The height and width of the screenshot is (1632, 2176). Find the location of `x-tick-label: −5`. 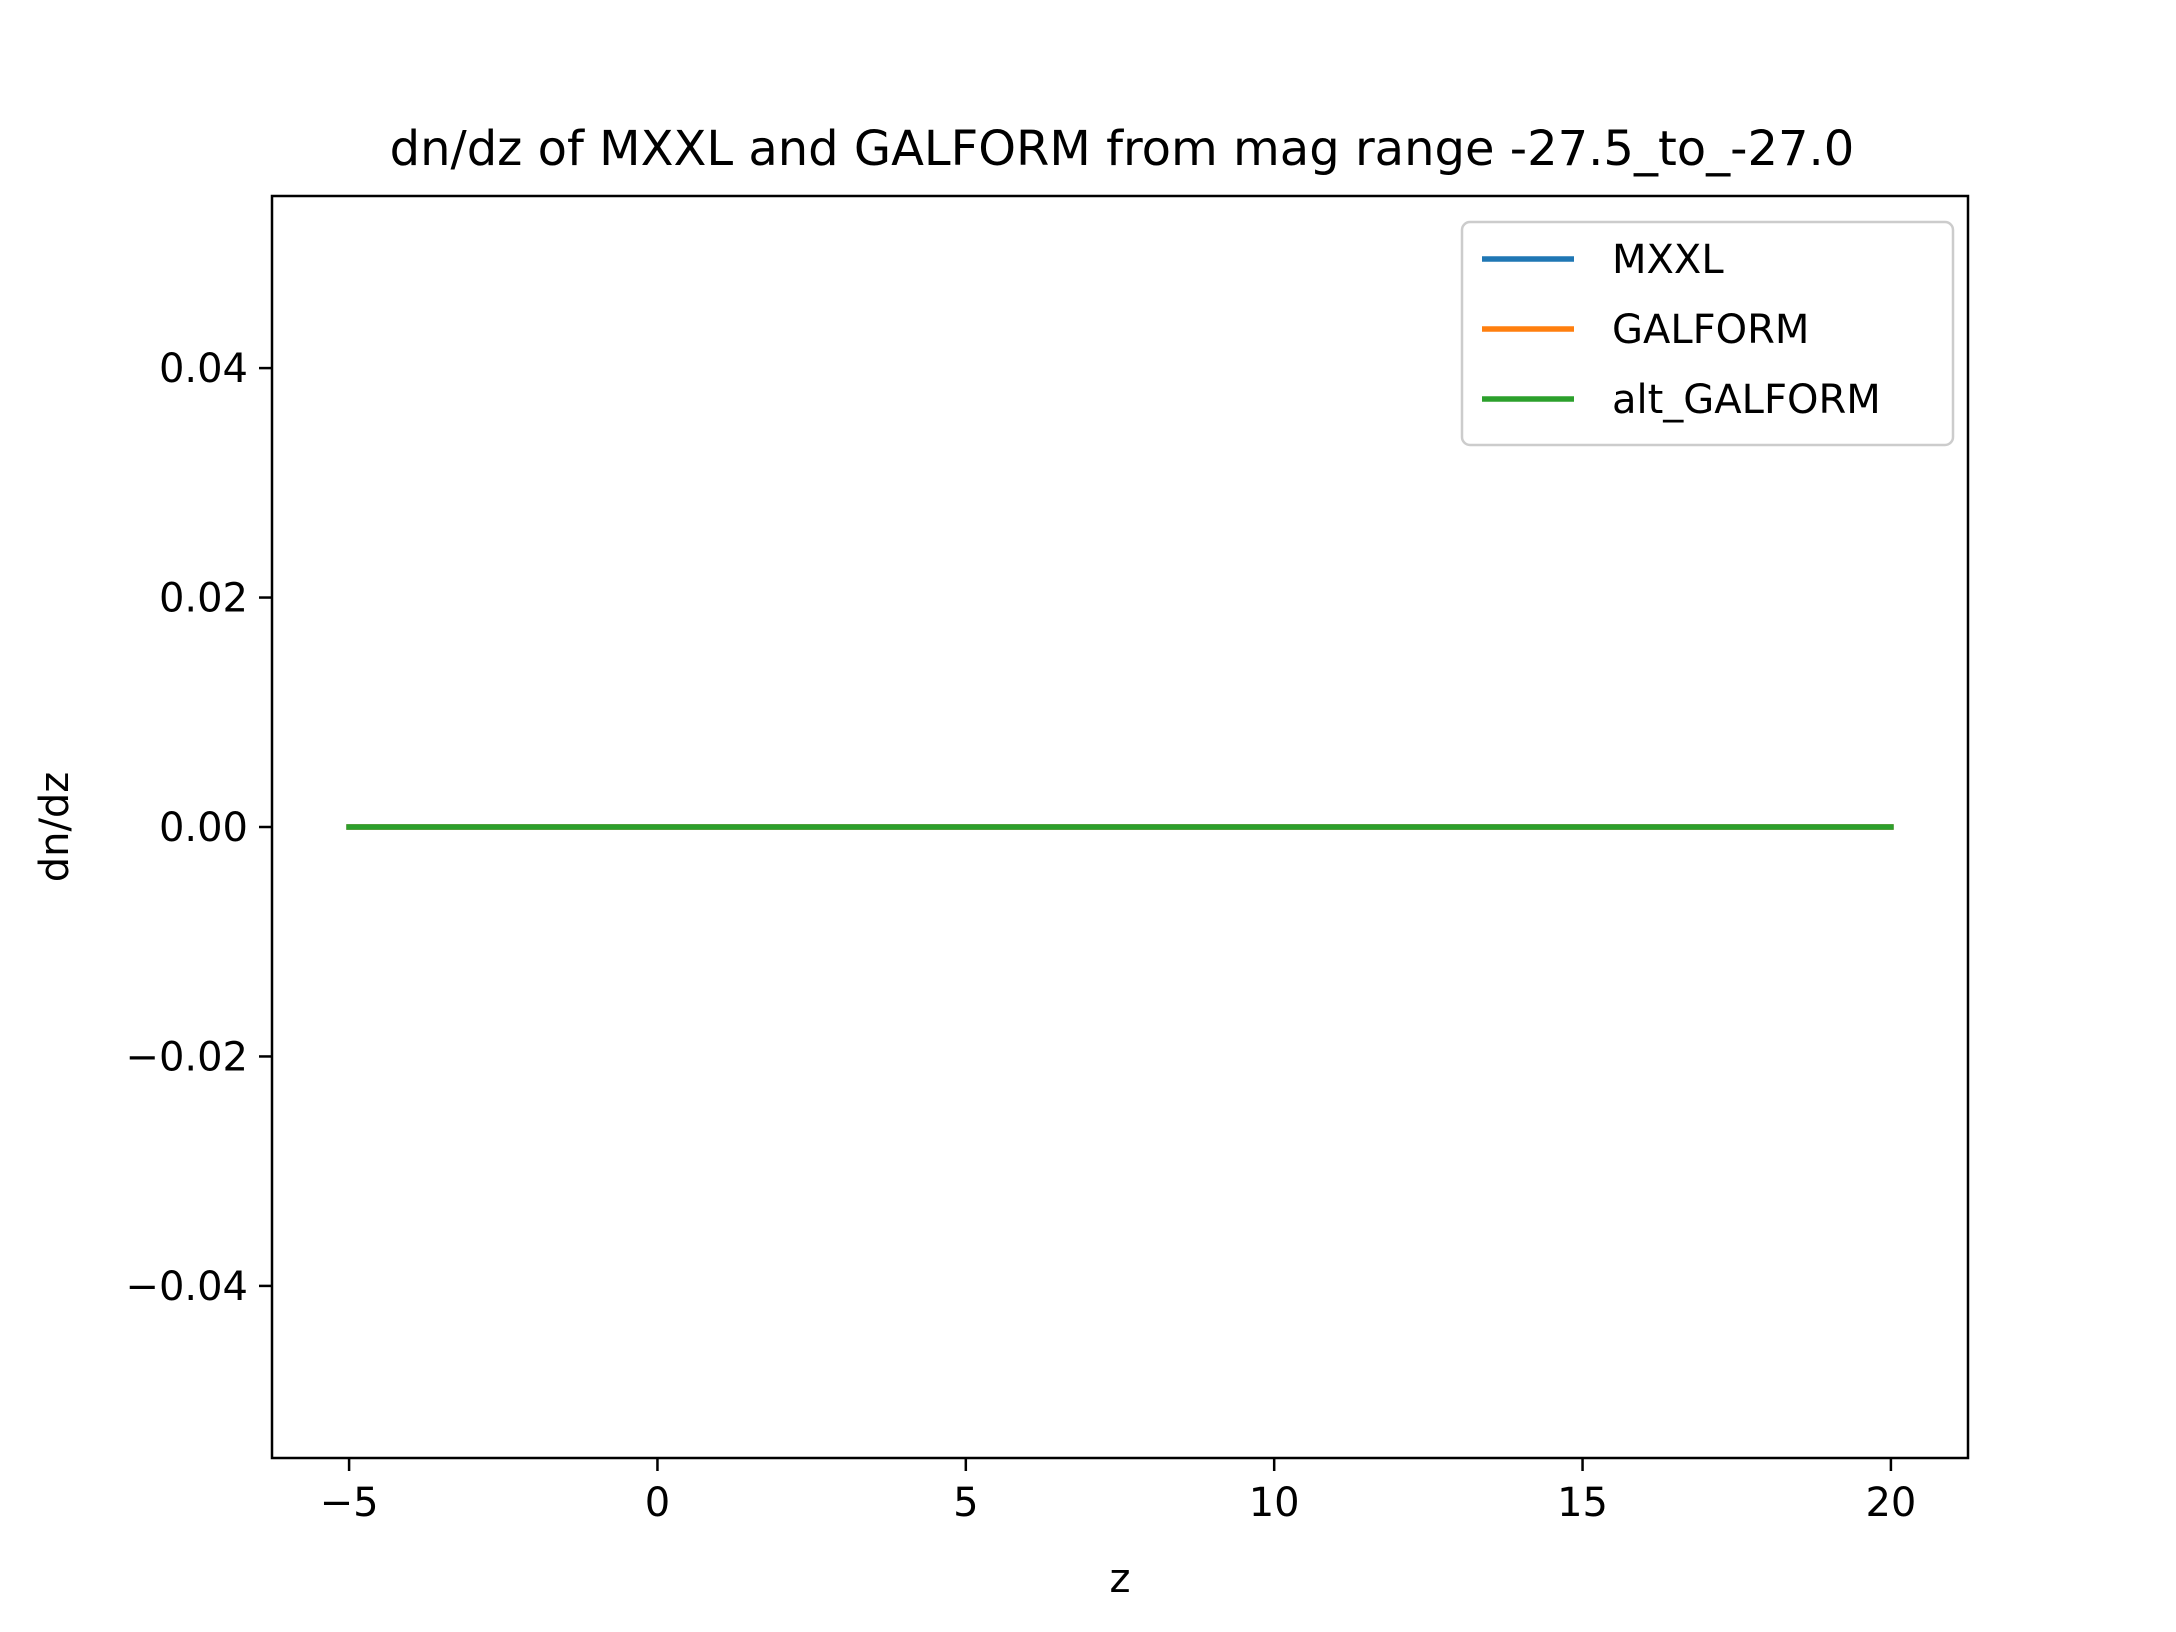

x-tick-label: −5 is located at coordinates (349, 1503).